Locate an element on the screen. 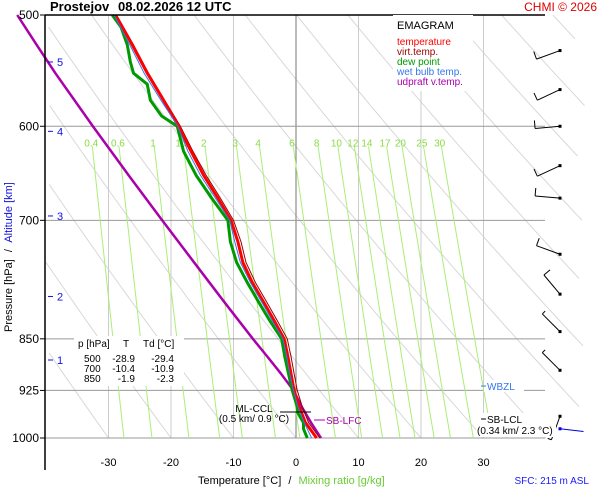 The image size is (600, 500). copyright: CHMI © 2026 is located at coordinates (560, 7).